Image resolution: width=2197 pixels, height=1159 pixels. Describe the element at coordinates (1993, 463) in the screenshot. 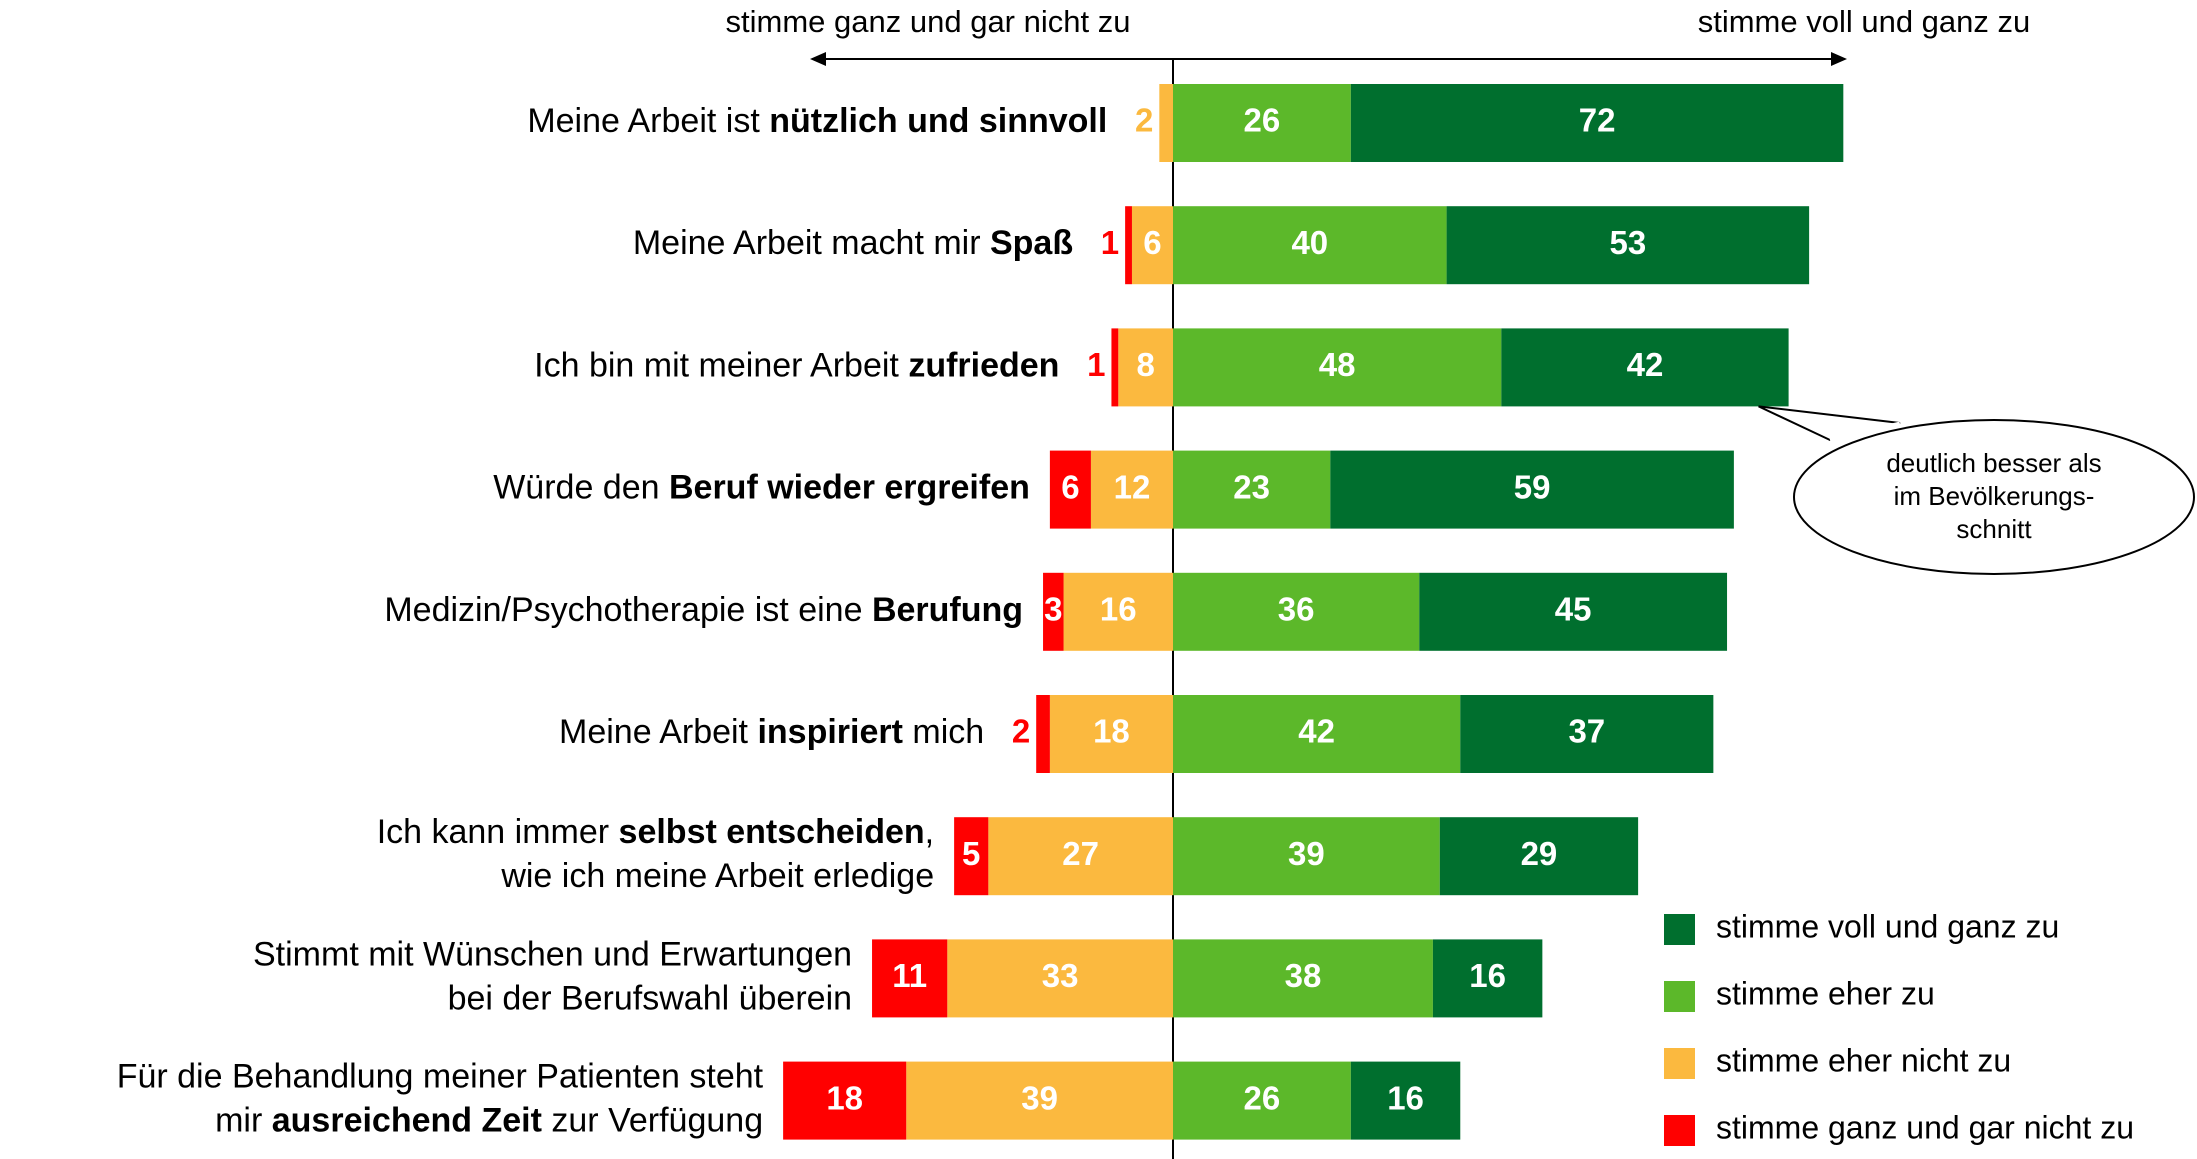

I see `callout-text: deutlich besser als` at that location.